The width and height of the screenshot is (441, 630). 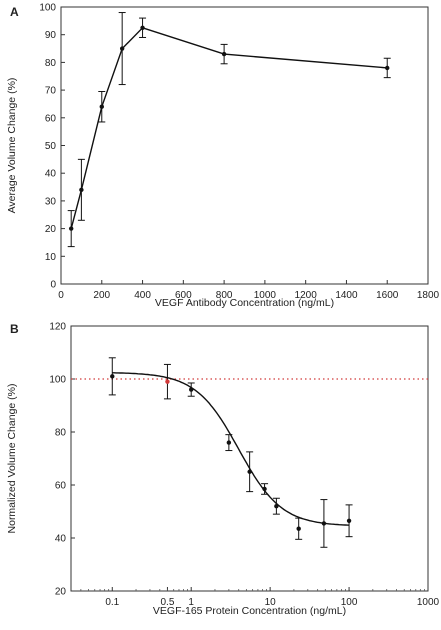 I want to click on x-tick-label: 0.5, so click(x=167, y=602).